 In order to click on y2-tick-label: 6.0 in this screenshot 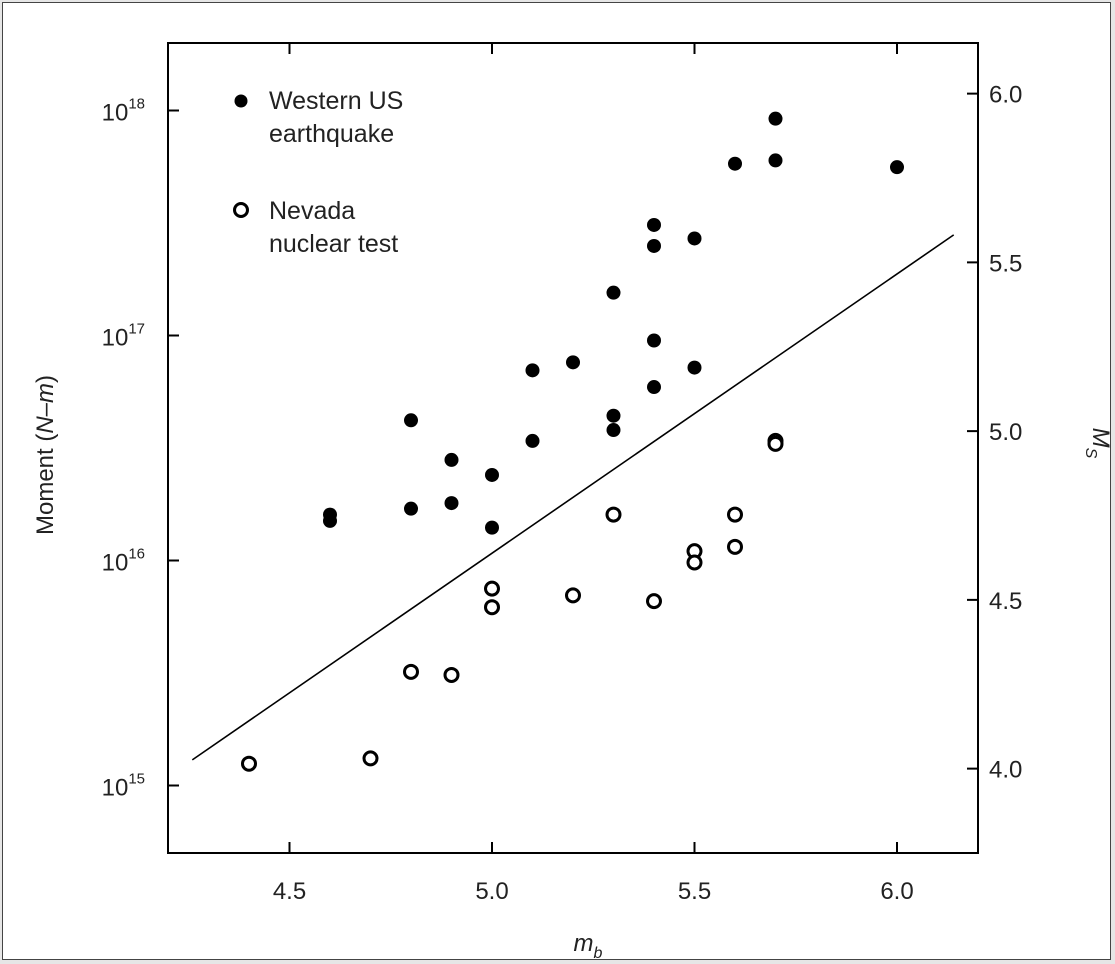, I will do `click(1005, 95)`.